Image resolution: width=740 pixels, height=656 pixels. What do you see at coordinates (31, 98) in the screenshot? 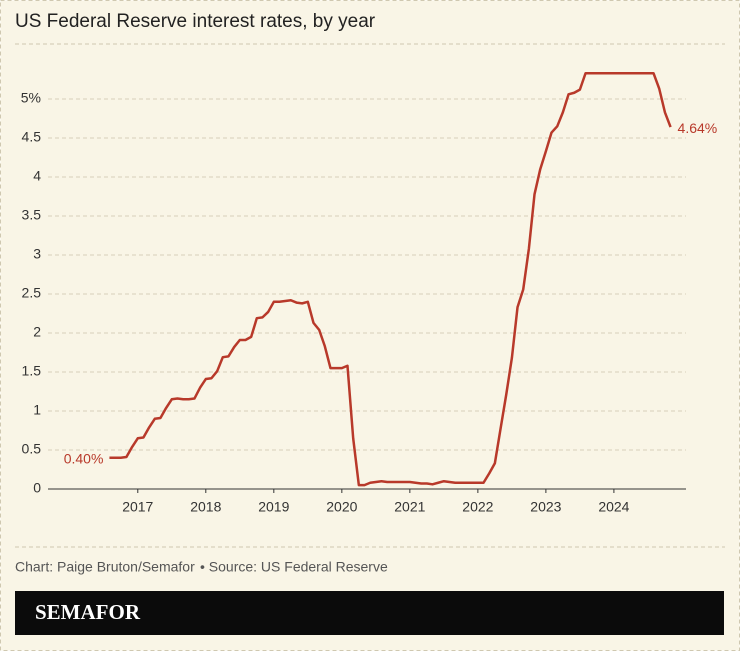
I see `y-tick-label: 5%` at bounding box center [31, 98].